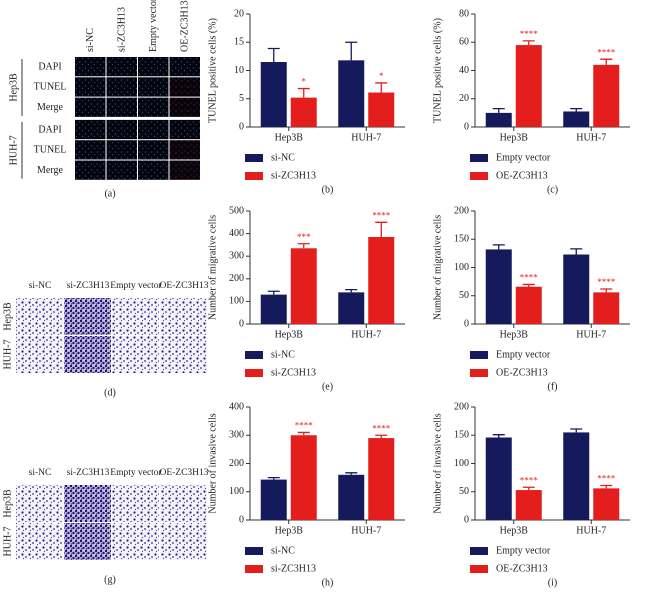 The height and width of the screenshot is (600, 656). Describe the element at coordinates (283, 550) in the screenshot. I see `legend-label: si-NC` at that location.